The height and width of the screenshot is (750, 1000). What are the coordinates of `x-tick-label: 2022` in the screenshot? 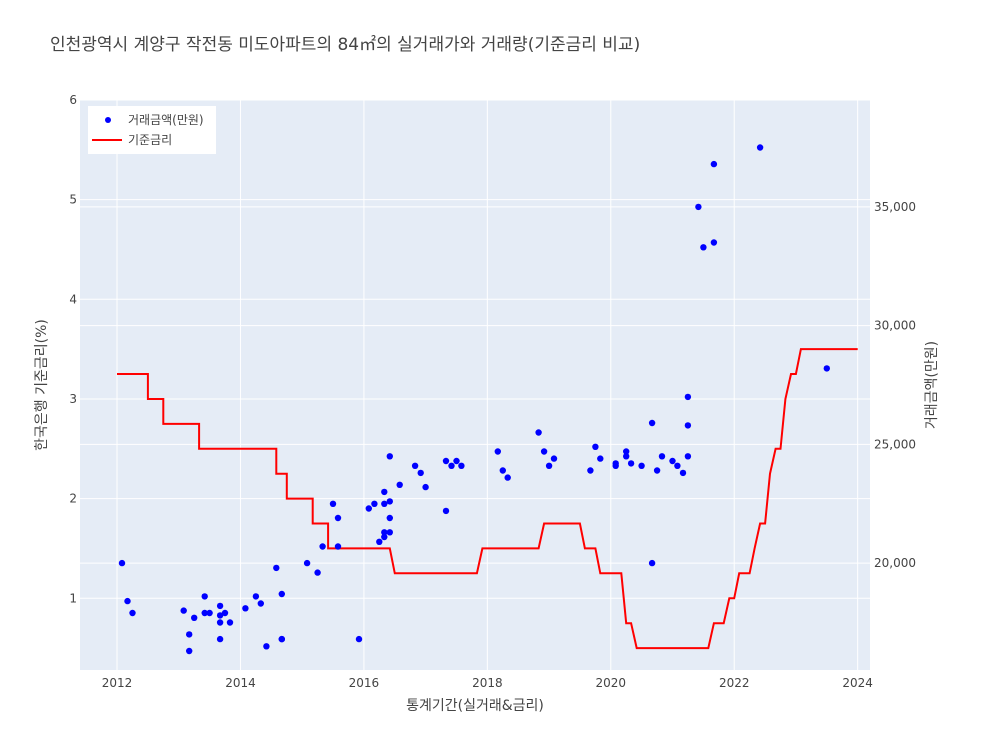 It's located at (734, 683).